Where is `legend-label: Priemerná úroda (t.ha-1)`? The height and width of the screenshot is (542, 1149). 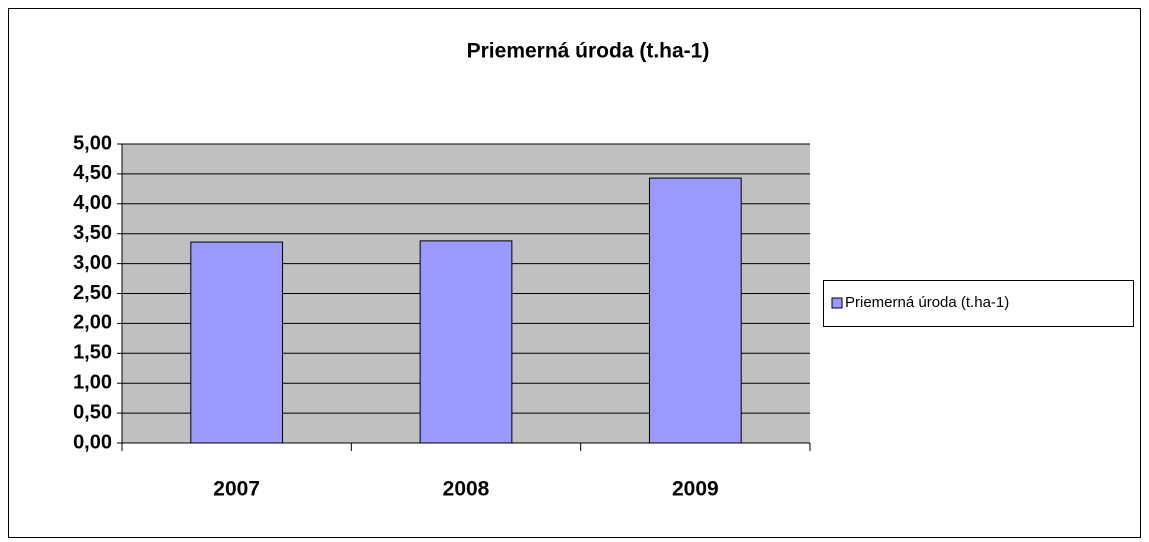
legend-label: Priemerná úroda (t.ha-1) is located at coordinates (927, 302).